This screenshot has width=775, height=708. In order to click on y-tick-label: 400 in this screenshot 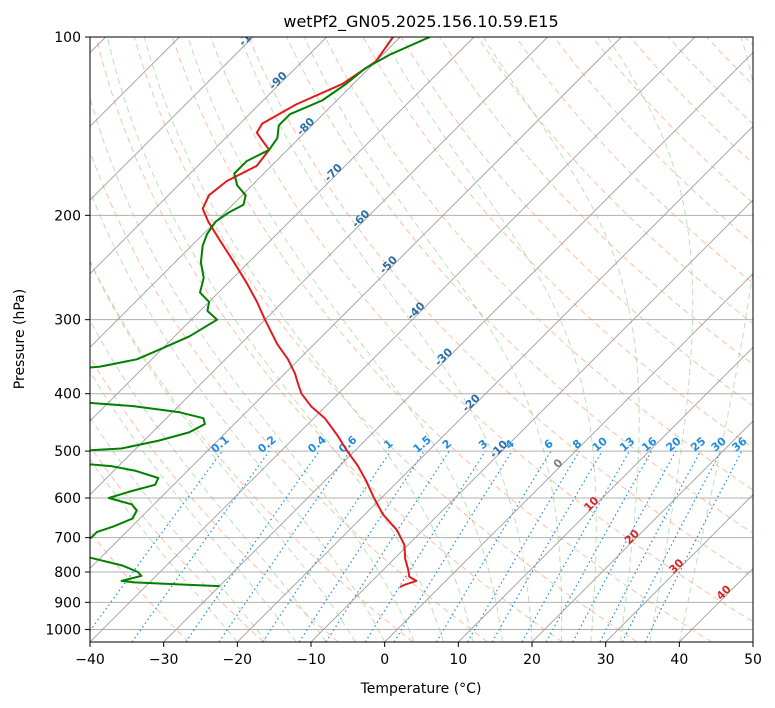, I will do `click(67, 395)`.